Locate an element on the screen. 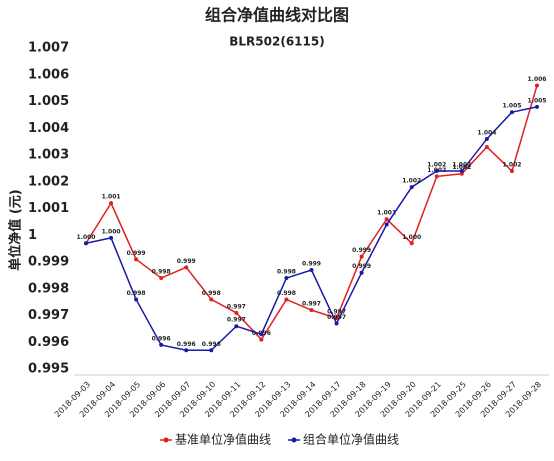 Image resolution: width=554 pixels, height=461 pixels. y-tick-label: 0.997 is located at coordinates (48, 315).